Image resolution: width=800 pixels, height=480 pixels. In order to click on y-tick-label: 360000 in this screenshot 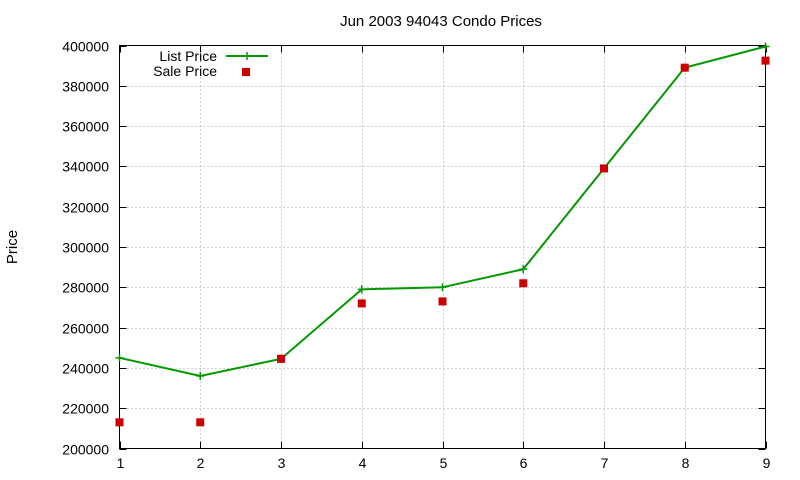, I will do `click(85, 127)`.